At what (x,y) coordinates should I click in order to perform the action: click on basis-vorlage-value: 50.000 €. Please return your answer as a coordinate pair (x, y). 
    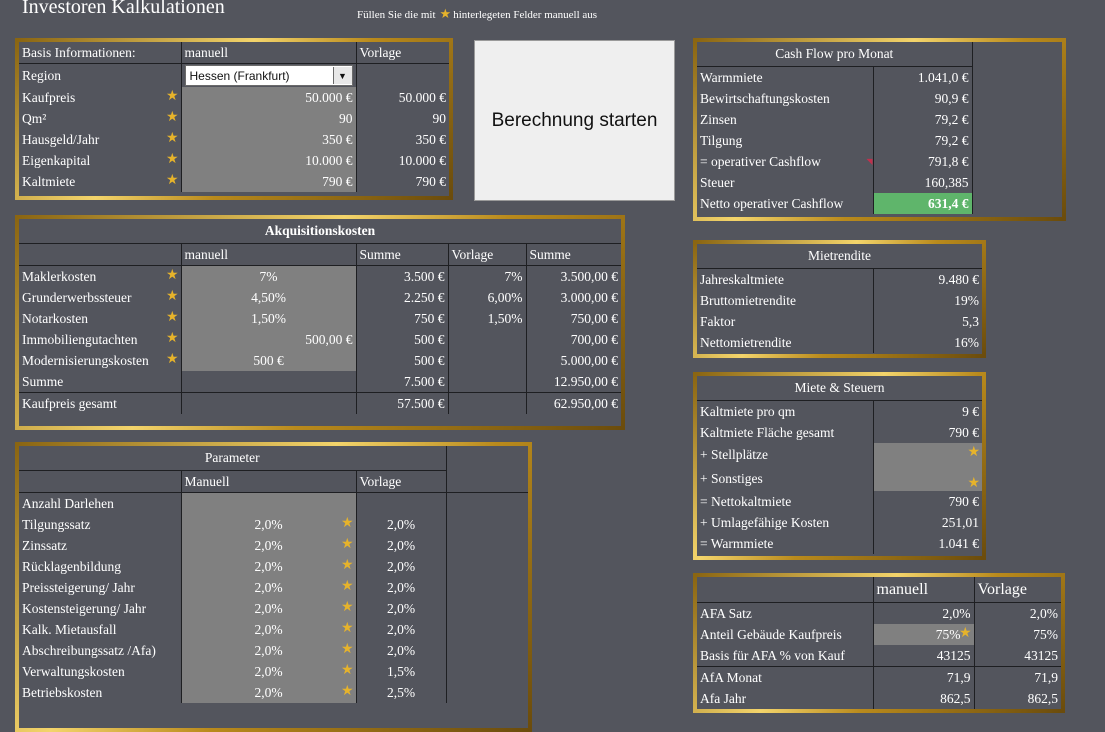
    Looking at the image, I should click on (422, 97).